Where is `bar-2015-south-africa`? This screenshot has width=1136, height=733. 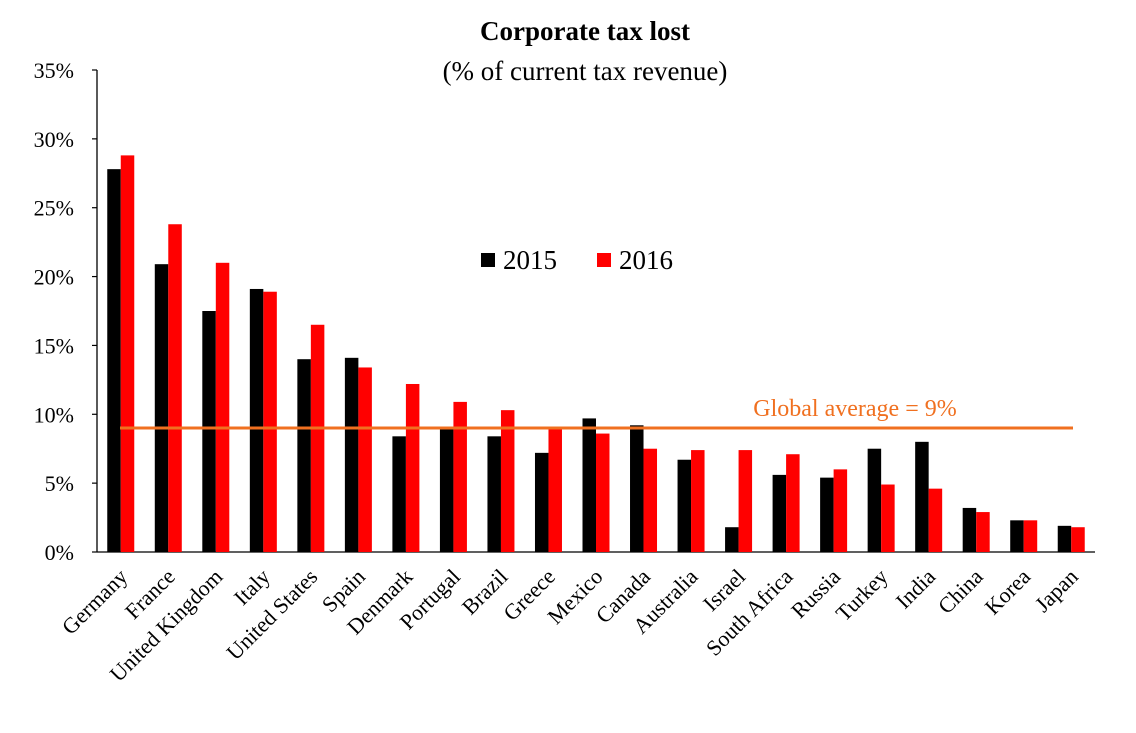 bar-2015-south-africa is located at coordinates (779, 513).